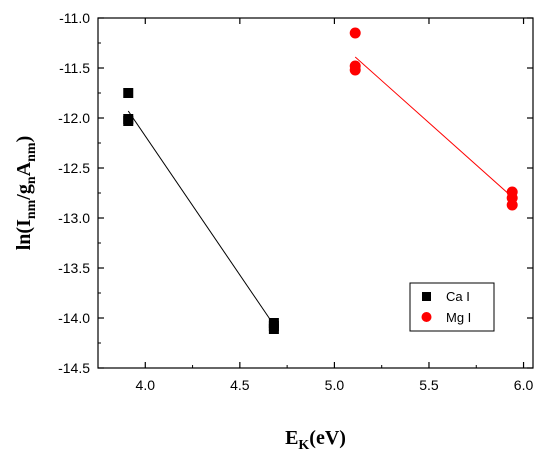  Describe the element at coordinates (524, 385) in the screenshot. I see `x-tick-label: 6.0` at that location.